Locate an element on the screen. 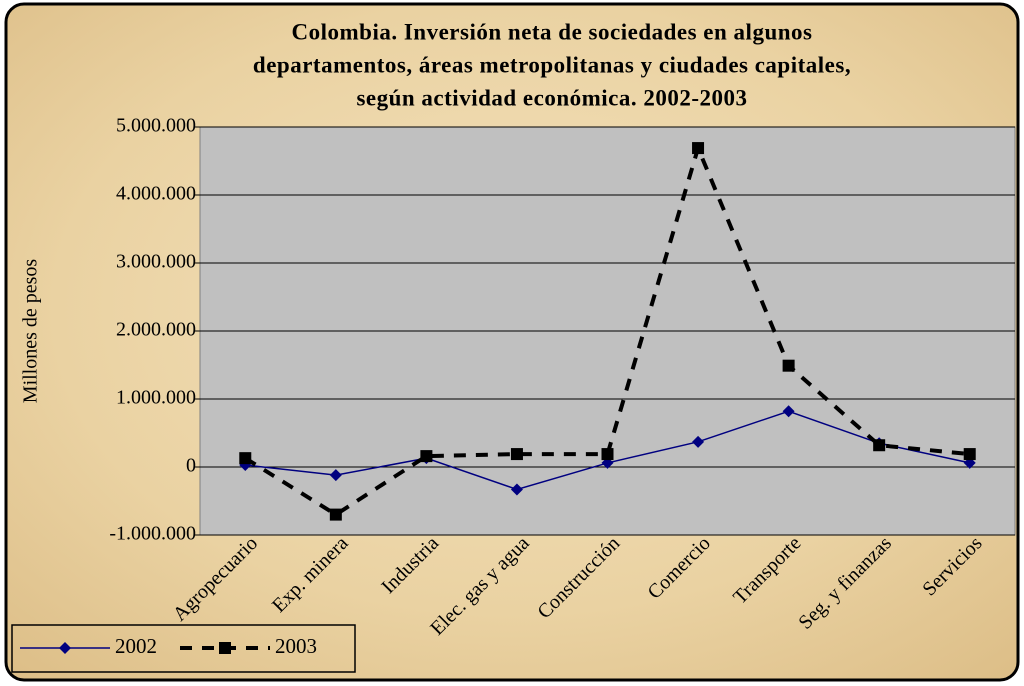 The height and width of the screenshot is (686, 1024). y-tick-label: 4.000.000 is located at coordinates (156, 194).